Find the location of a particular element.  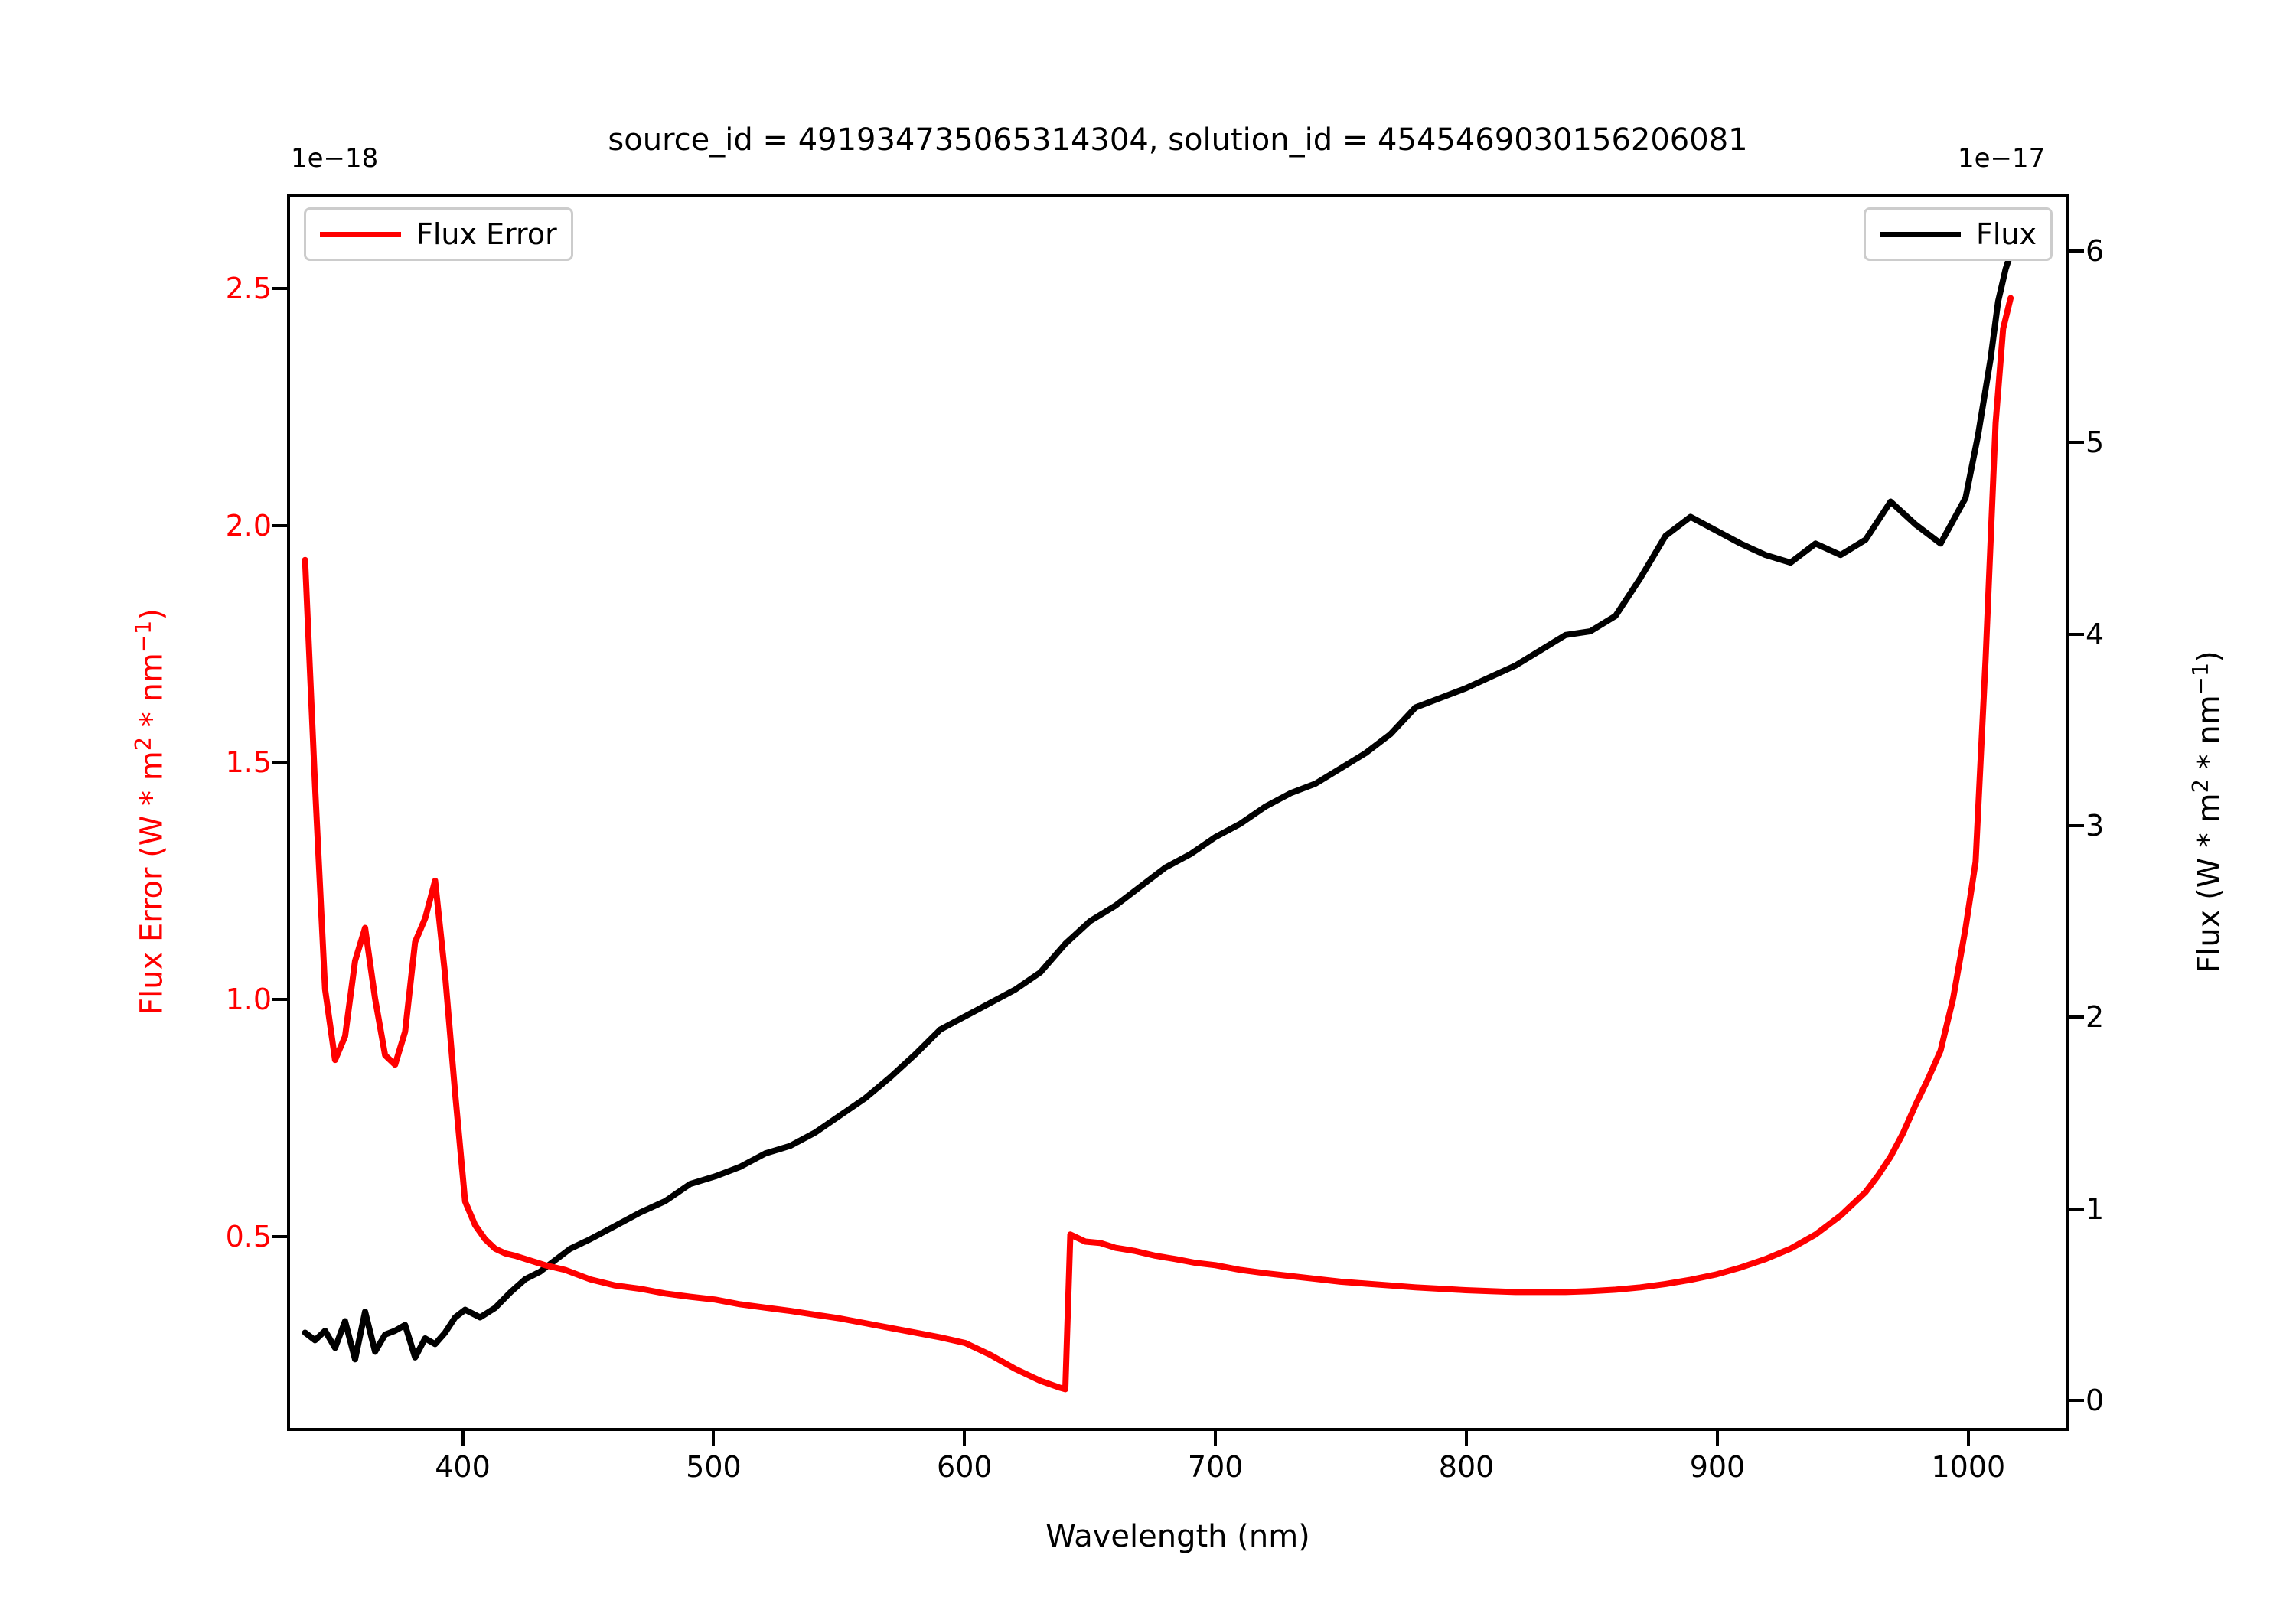

x-axis-label: Wavelength (nm) is located at coordinates (1177, 1536).